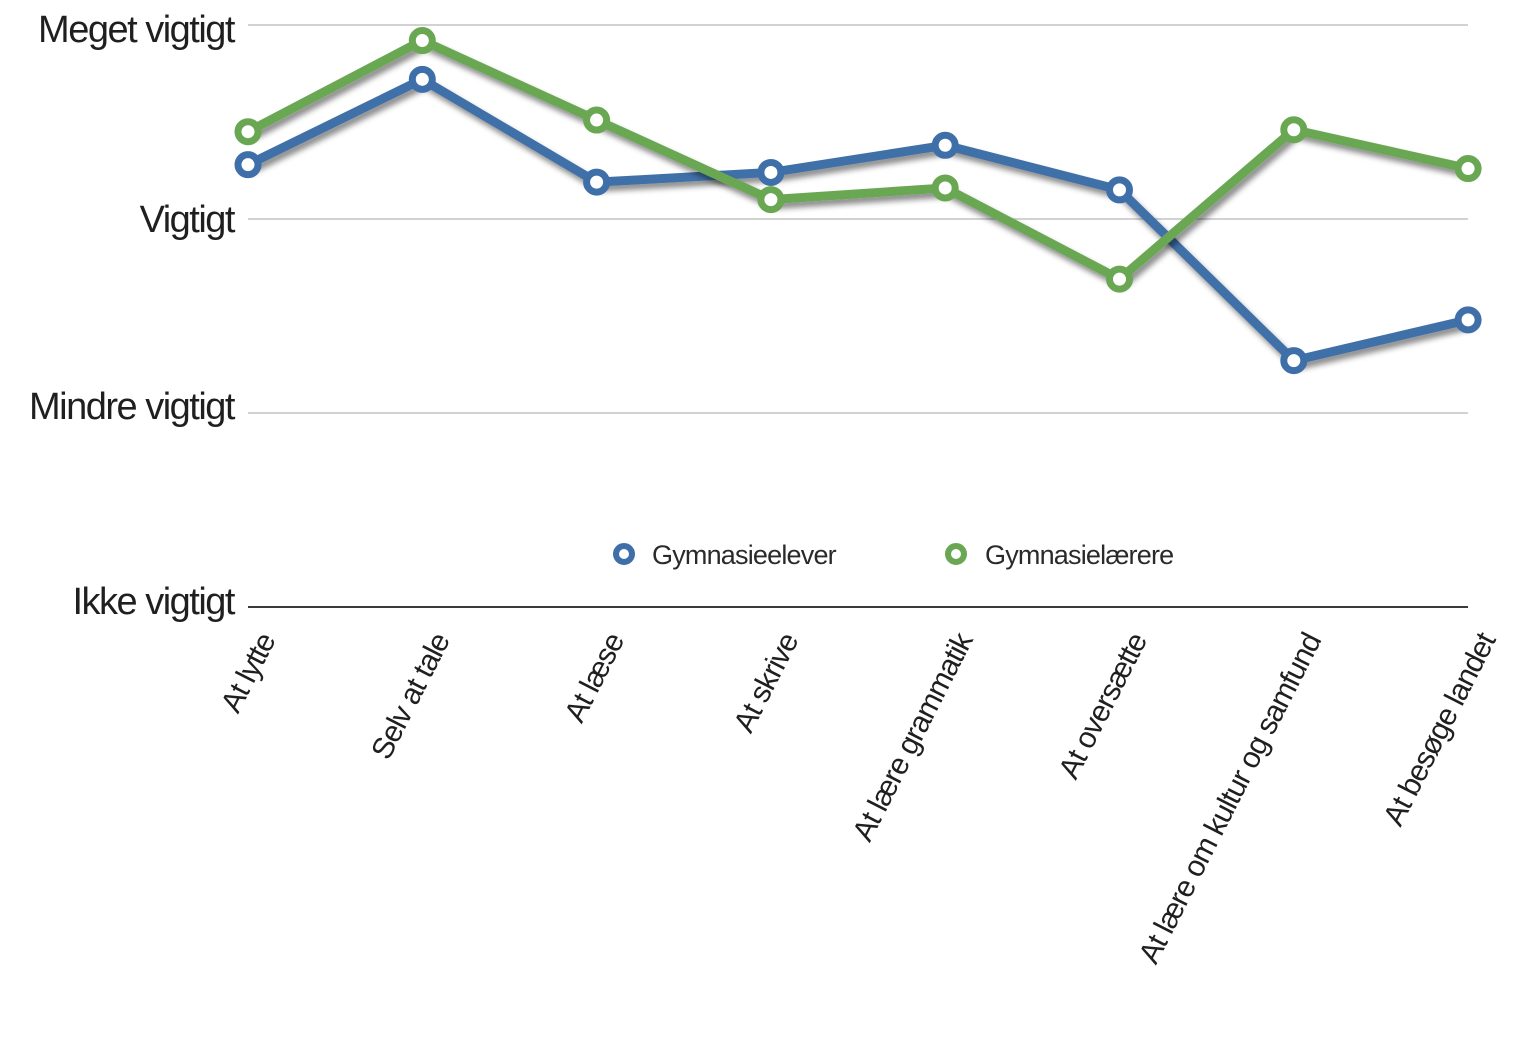  I want to click on legend-item: Gymnasieelever, so click(725, 555).